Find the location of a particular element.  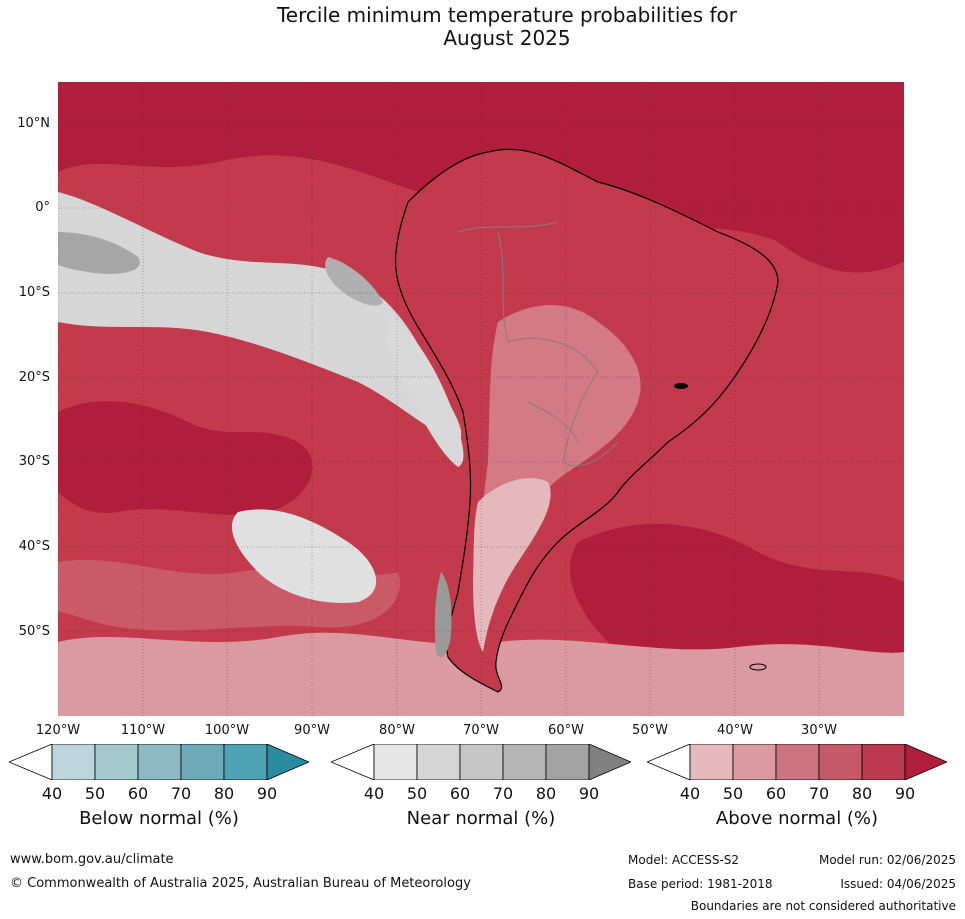

legend-title-near: Near normal (%) is located at coordinates (481, 818).